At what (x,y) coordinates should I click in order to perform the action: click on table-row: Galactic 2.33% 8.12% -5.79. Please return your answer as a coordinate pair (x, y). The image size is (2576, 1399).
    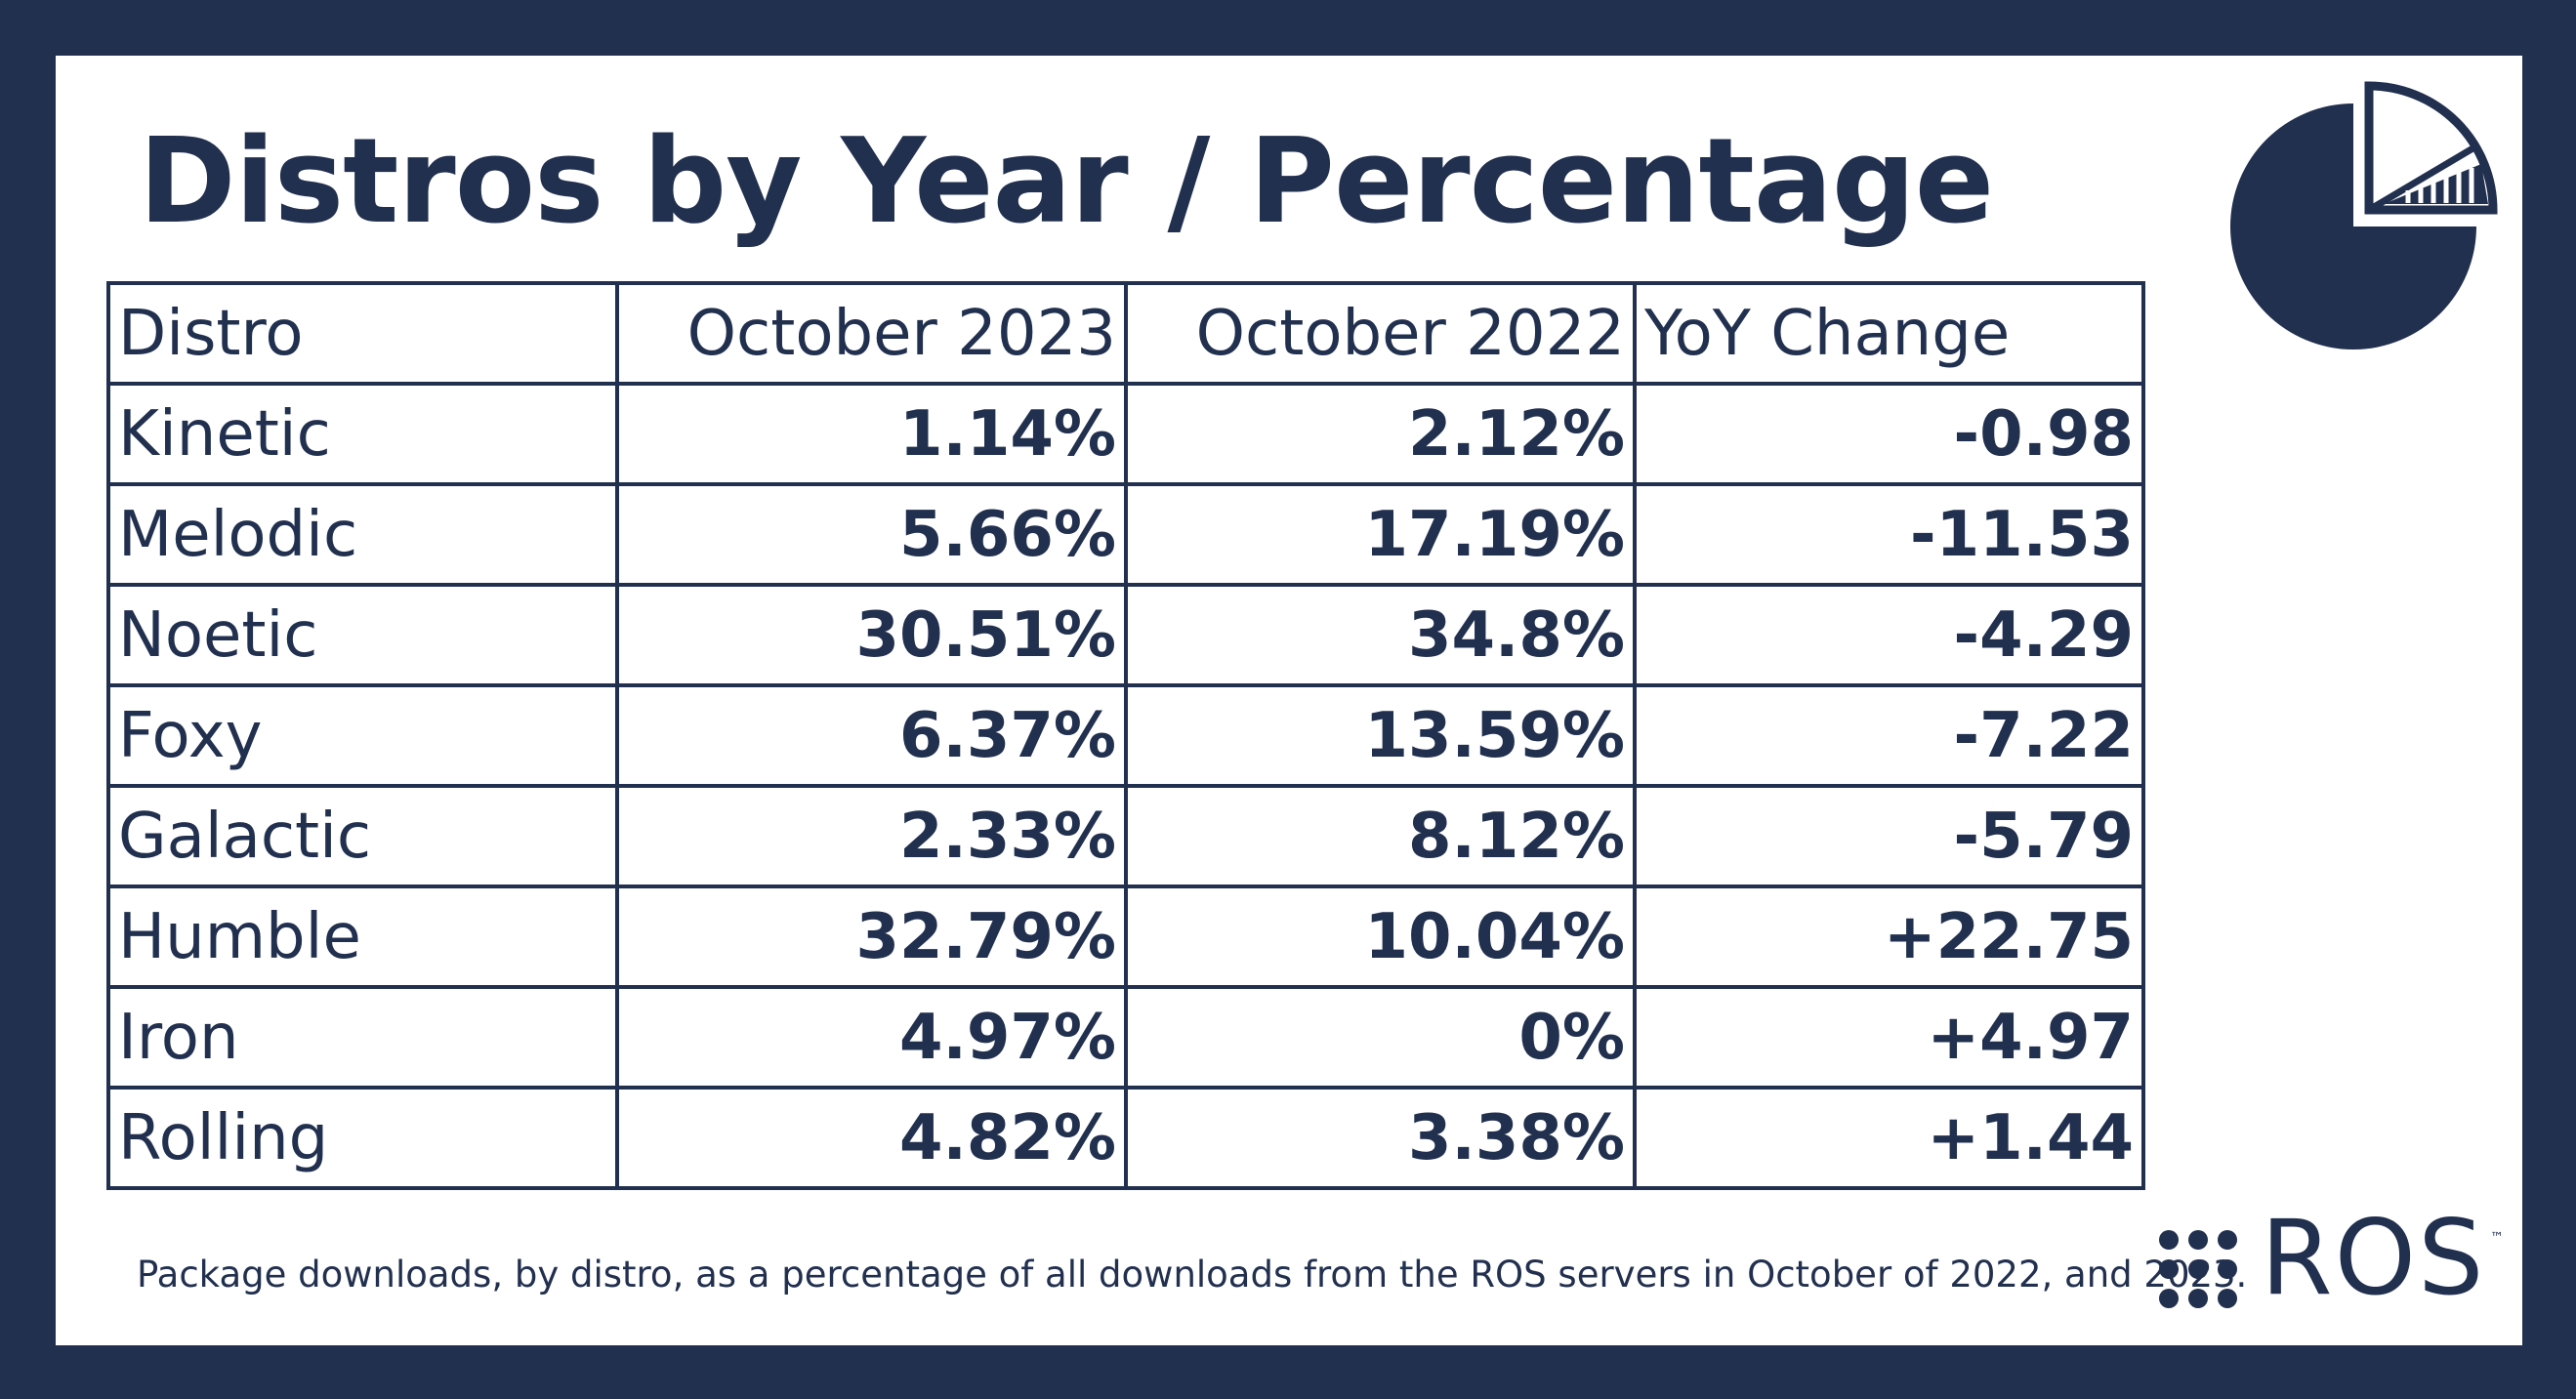
    Looking at the image, I should click on (1125, 836).